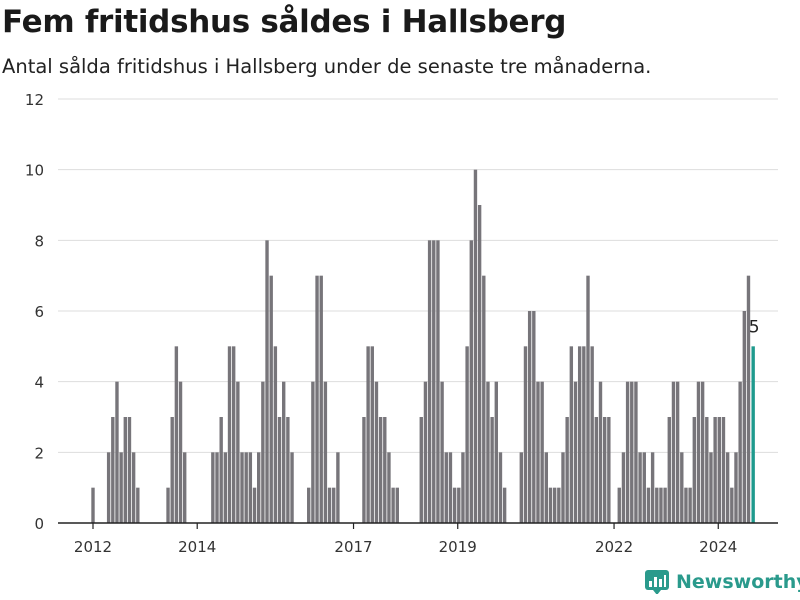 This screenshot has height=600, width=800. Describe the element at coordinates (39, 453) in the screenshot. I see `y-tick-label: 2` at that location.